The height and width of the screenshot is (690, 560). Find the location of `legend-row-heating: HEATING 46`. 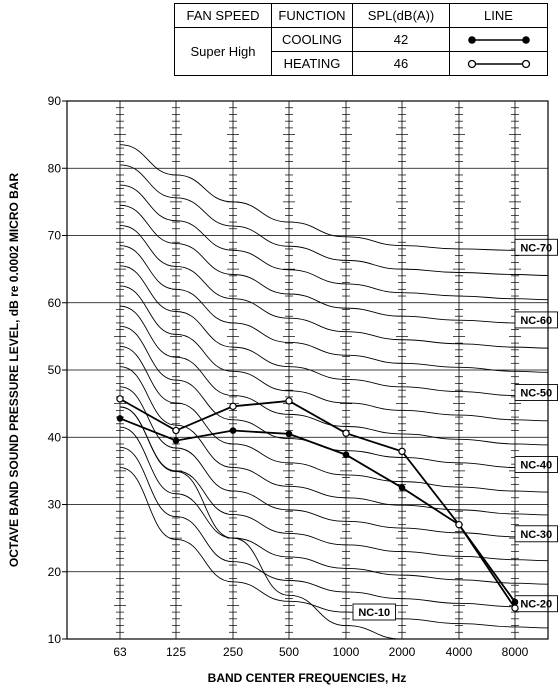

legend-row-heating: HEATING 46 is located at coordinates (361, 63).